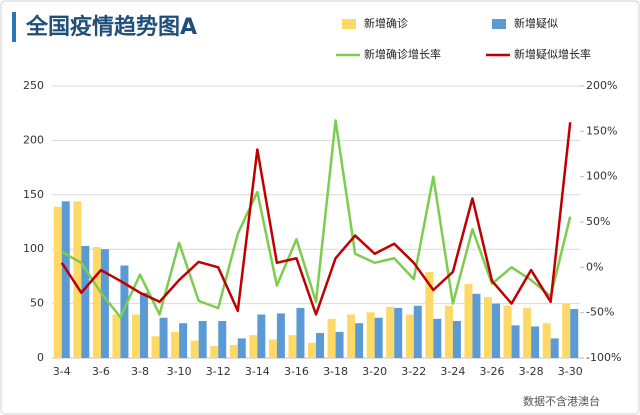  I want to click on y2-tick-label: 150%, so click(601, 130).